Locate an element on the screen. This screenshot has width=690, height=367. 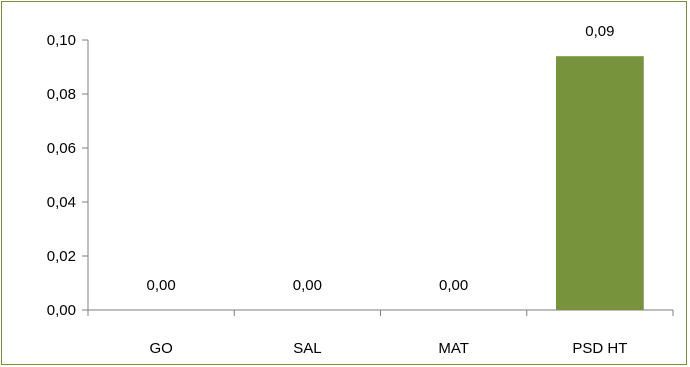
bar is located at coordinates (600, 183).